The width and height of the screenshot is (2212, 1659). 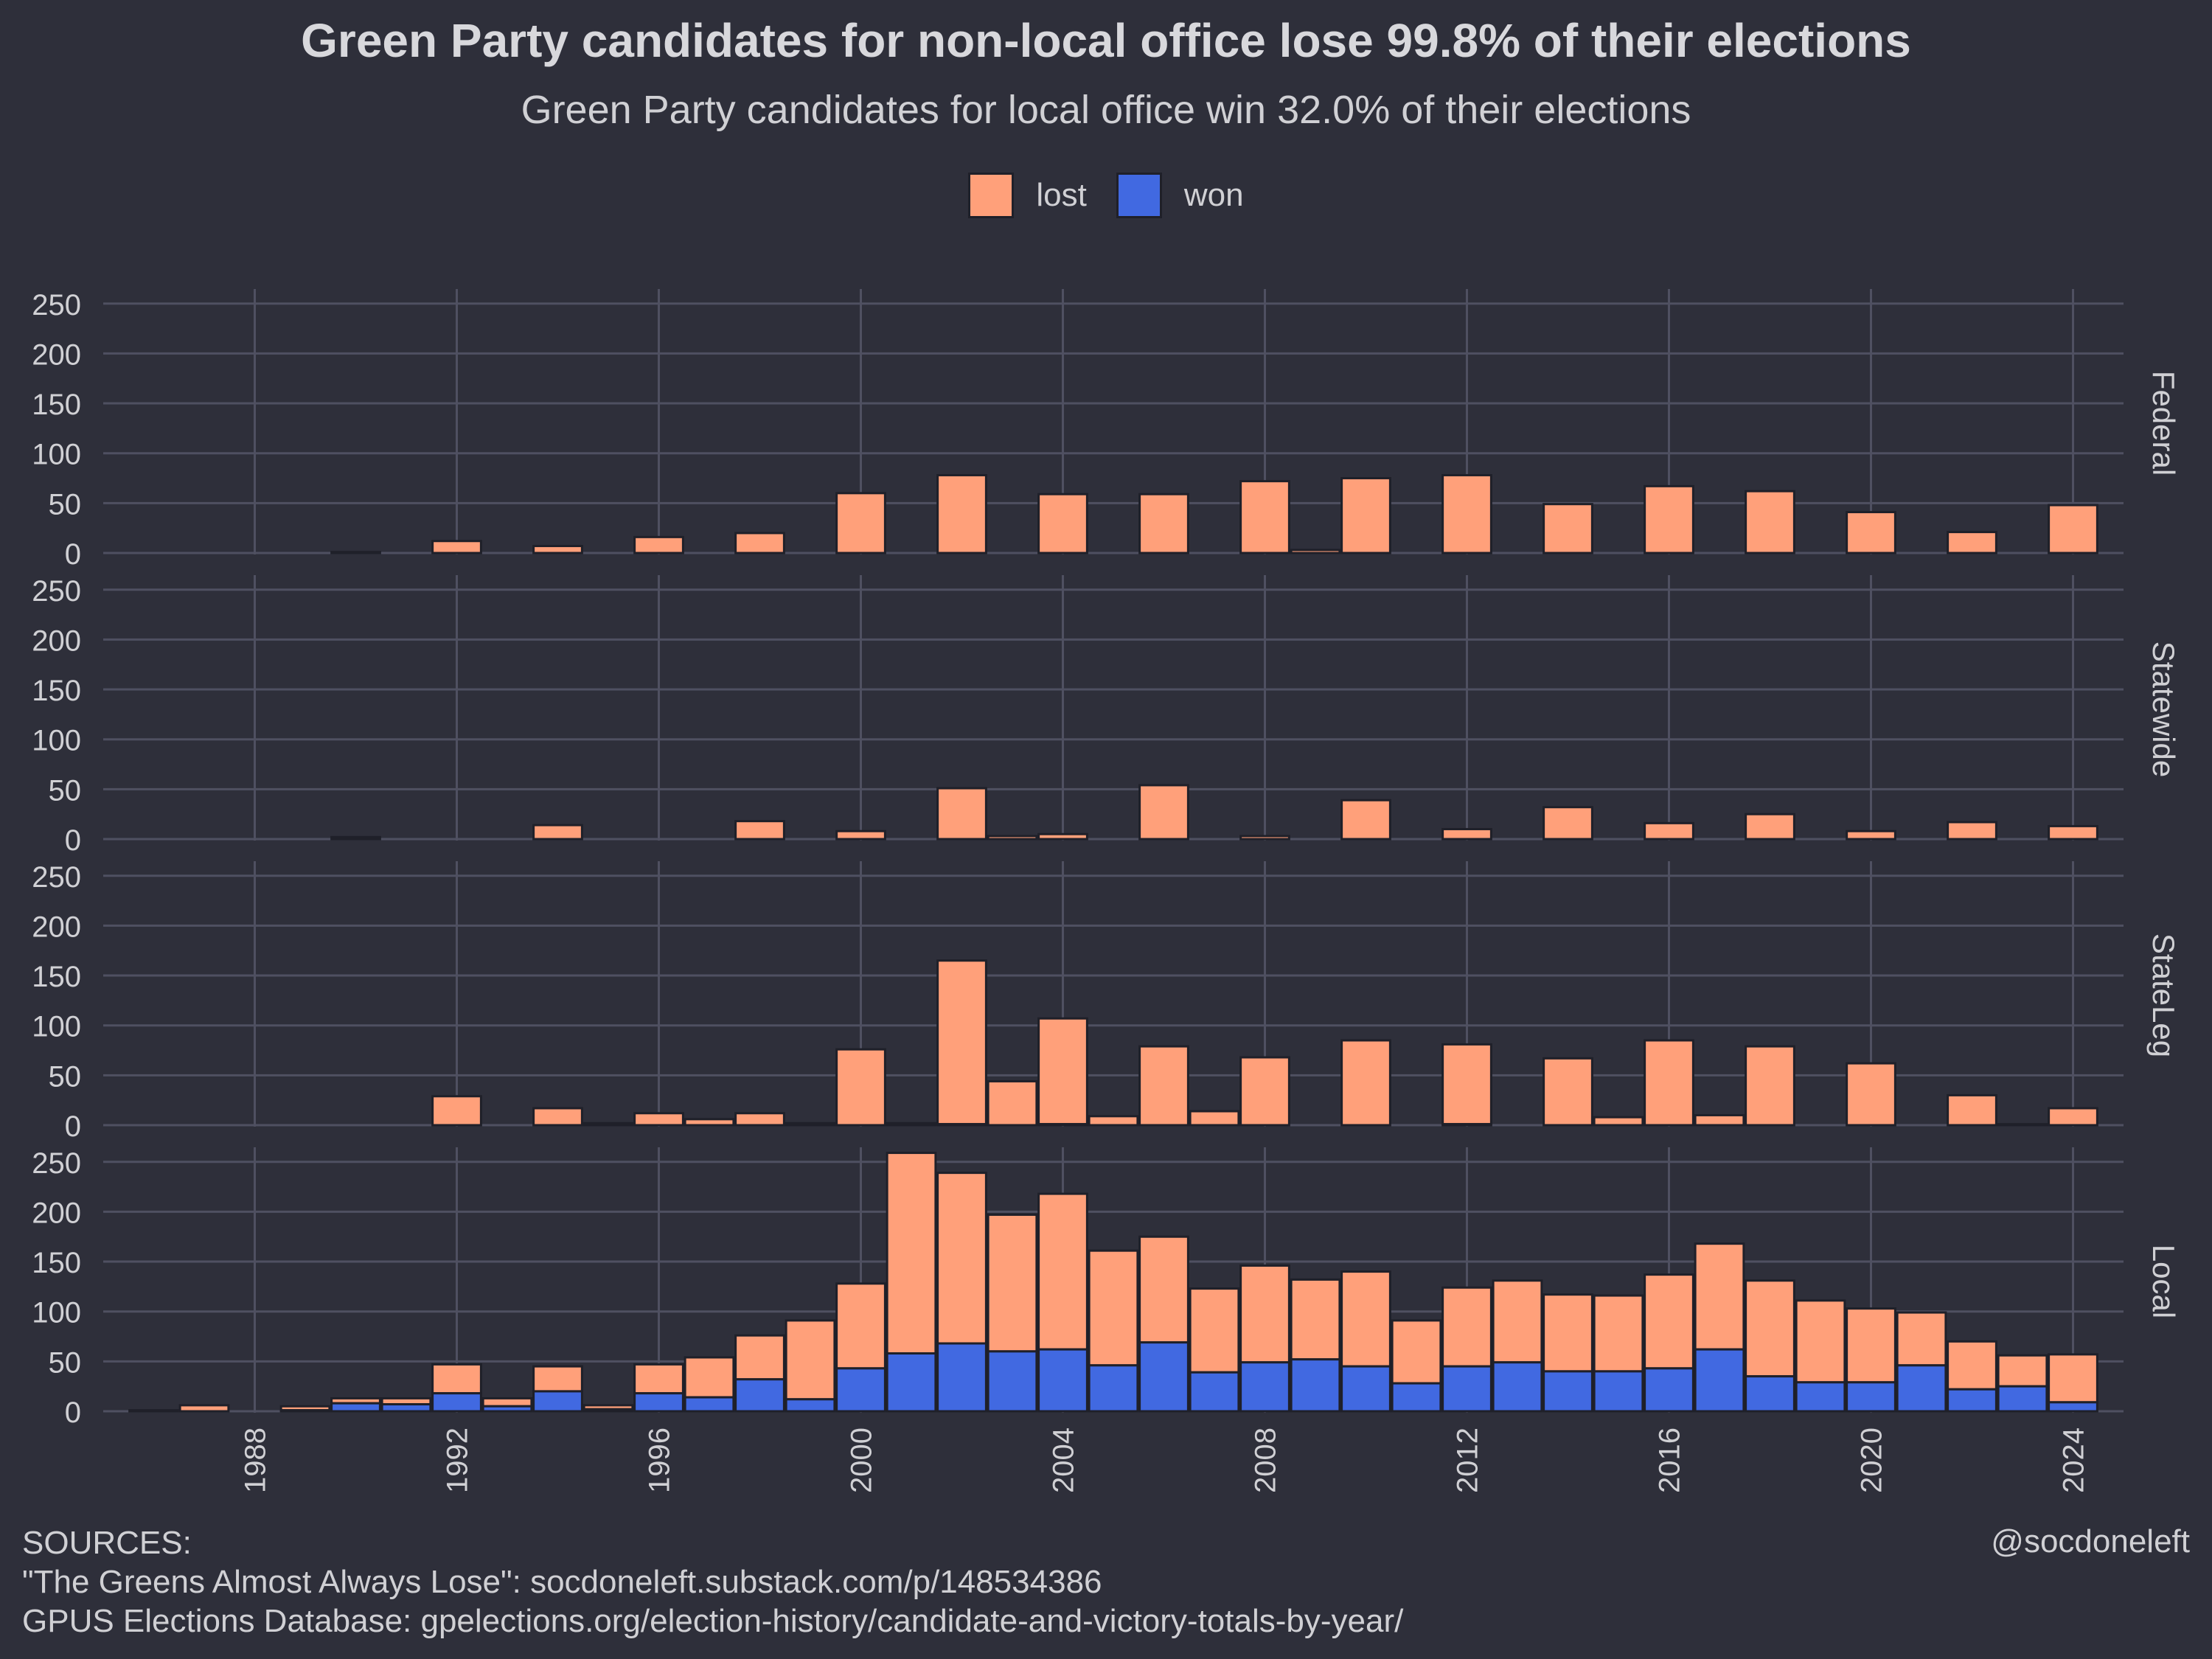 What do you see at coordinates (73, 840) in the screenshot?
I see `y-tick-label-statewide-0: 0` at bounding box center [73, 840].